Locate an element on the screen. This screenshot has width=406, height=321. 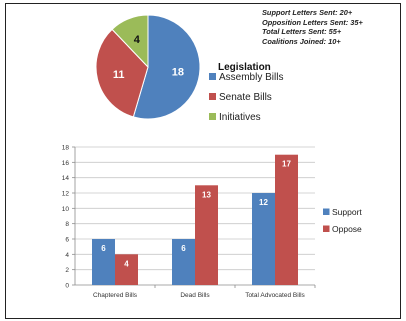
bar-legend: Support Oppose is located at coordinates (342, 220).